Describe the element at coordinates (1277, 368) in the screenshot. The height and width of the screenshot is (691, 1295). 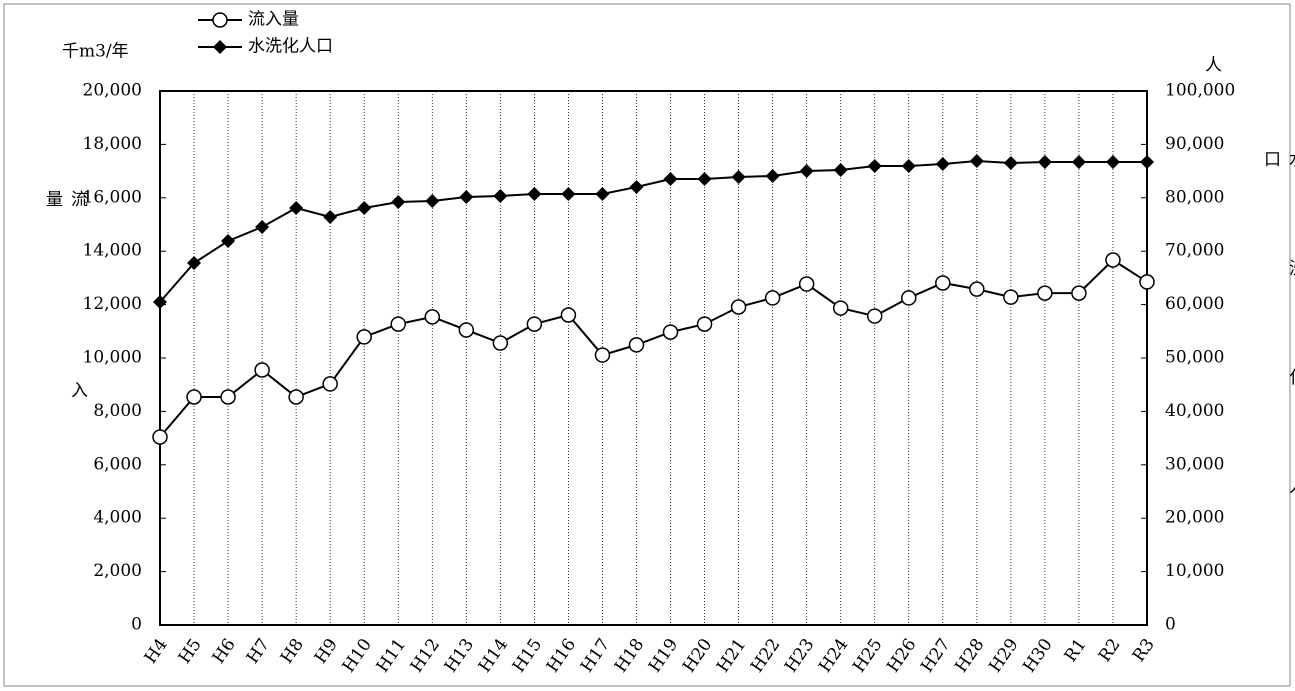
I see `y2-axis-label: 水洗化人口` at that location.